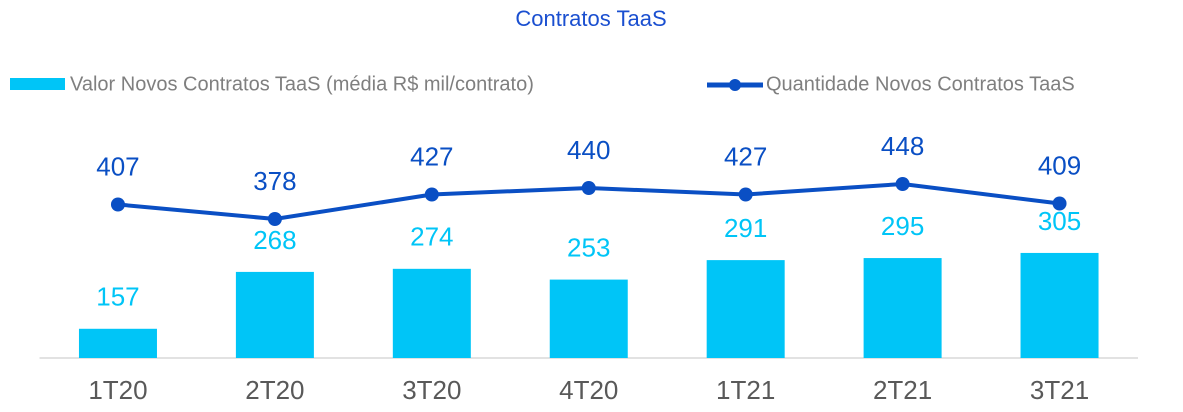 Image resolution: width=1183 pixels, height=412 pixels. I want to click on legend-label: Quantidade Novos Contratos TaaS, so click(920, 84).